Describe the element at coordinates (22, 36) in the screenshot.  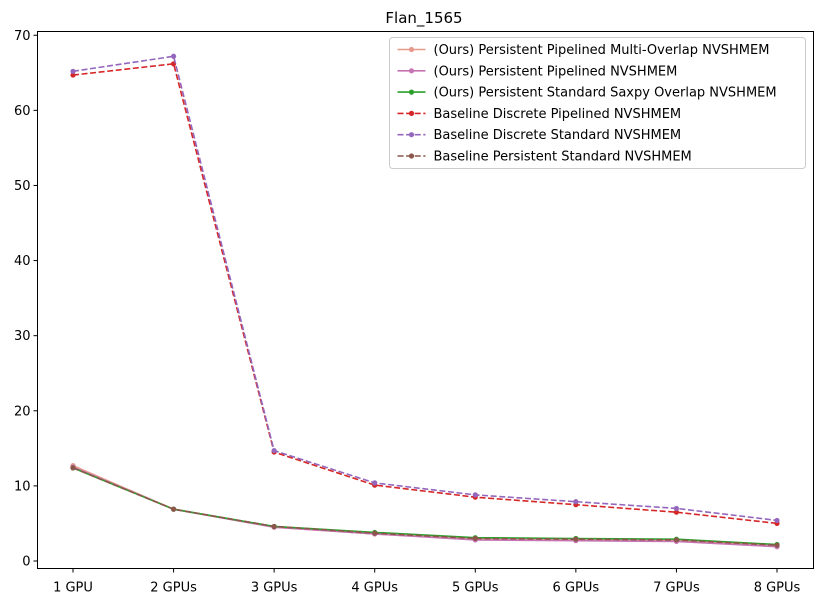
I see `y-tick-label: 70` at that location.